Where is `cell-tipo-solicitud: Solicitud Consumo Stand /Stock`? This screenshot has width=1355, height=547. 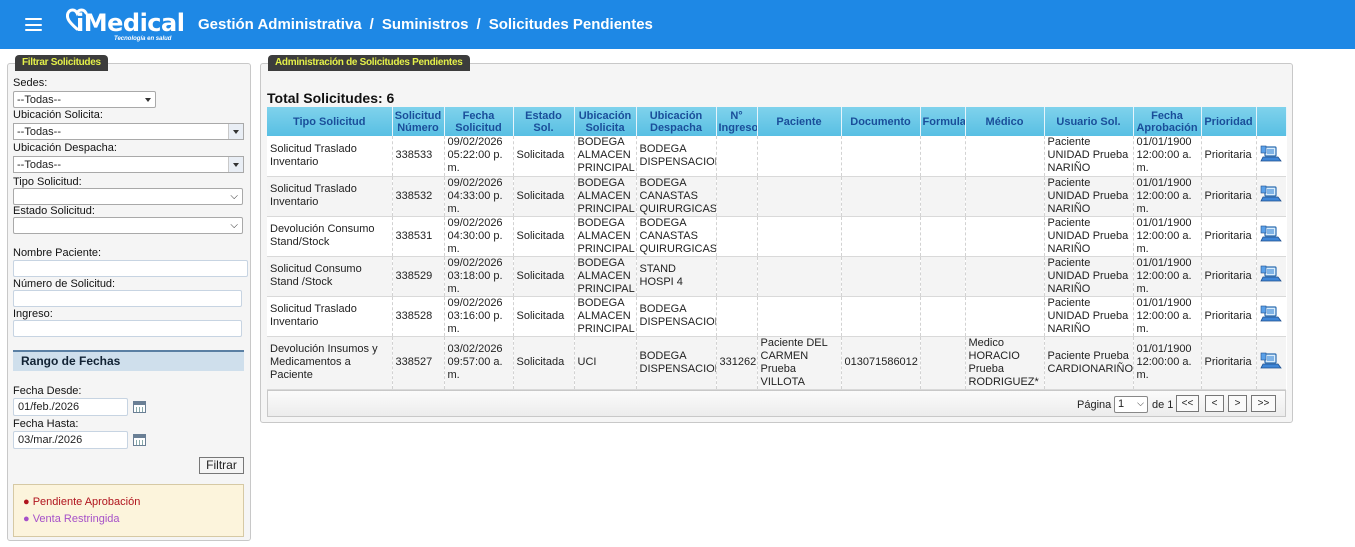 cell-tipo-solicitud: Solicitud Consumo Stand /Stock is located at coordinates (330, 276).